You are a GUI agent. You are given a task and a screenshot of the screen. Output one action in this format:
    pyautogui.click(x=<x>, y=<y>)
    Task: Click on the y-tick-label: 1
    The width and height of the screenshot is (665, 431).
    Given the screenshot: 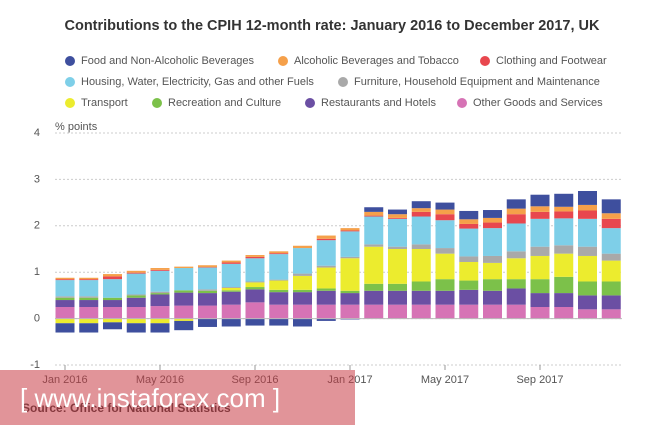 What is the action you would take?
    pyautogui.click(x=37, y=272)
    